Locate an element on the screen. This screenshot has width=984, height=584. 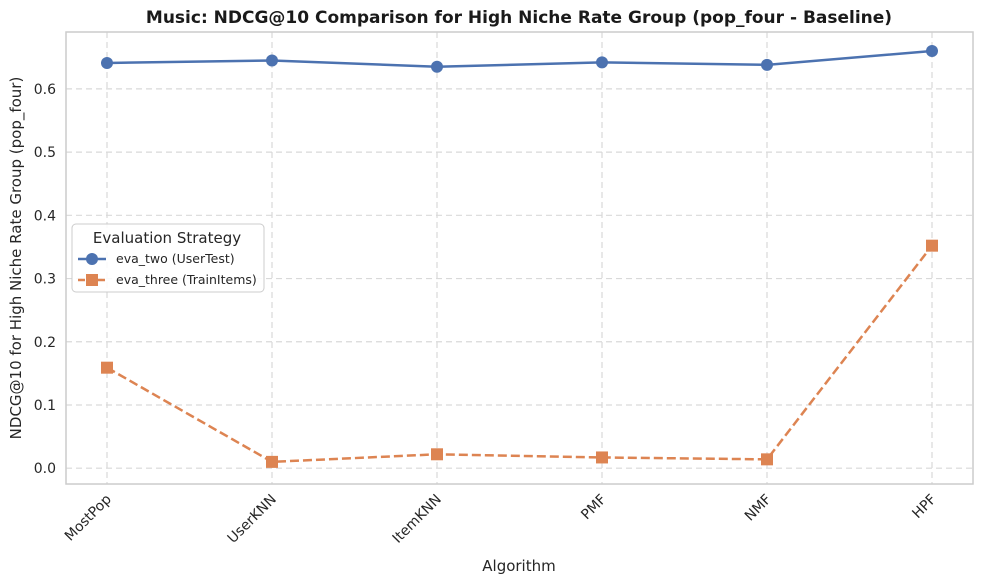
series-line is located at coordinates (519, 59).